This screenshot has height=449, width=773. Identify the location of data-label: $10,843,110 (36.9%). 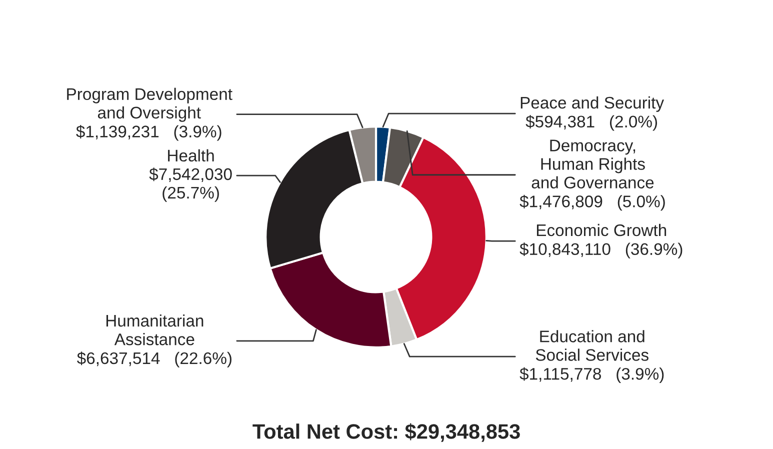
(601, 250).